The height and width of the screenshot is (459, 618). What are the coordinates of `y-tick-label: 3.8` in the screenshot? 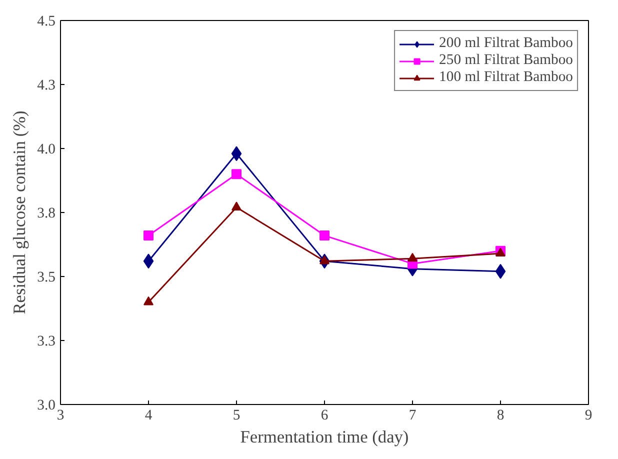 It's located at (46, 214).